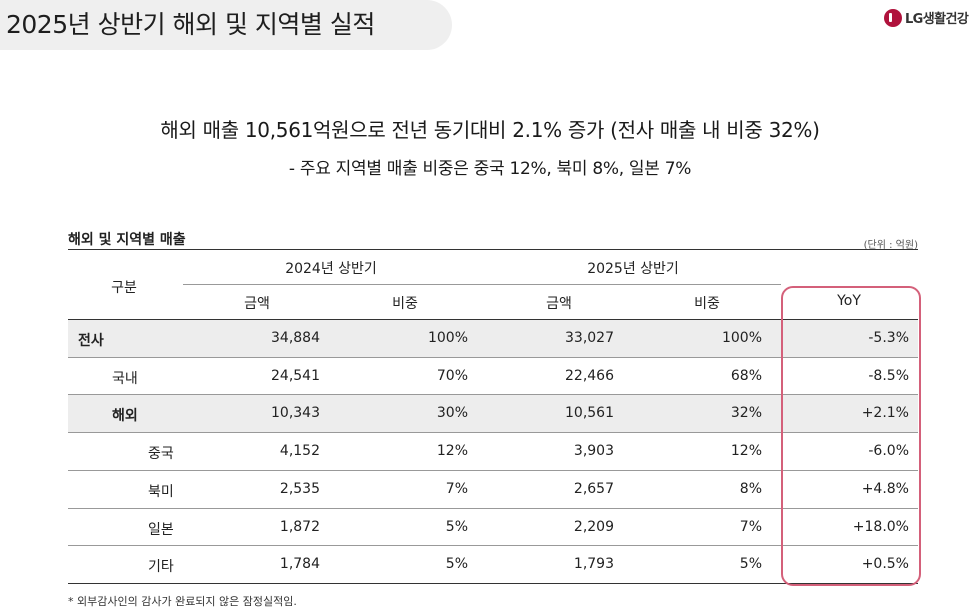 The width and height of the screenshot is (980, 611). What do you see at coordinates (299, 488) in the screenshot?
I see `cell-a24: 2,535` at bounding box center [299, 488].